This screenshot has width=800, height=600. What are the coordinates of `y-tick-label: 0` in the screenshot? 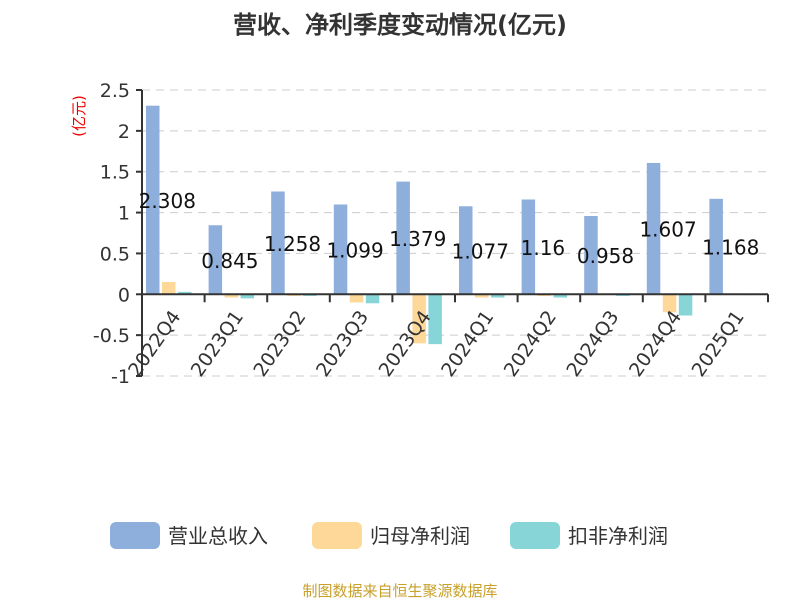 It's located at (124, 295).